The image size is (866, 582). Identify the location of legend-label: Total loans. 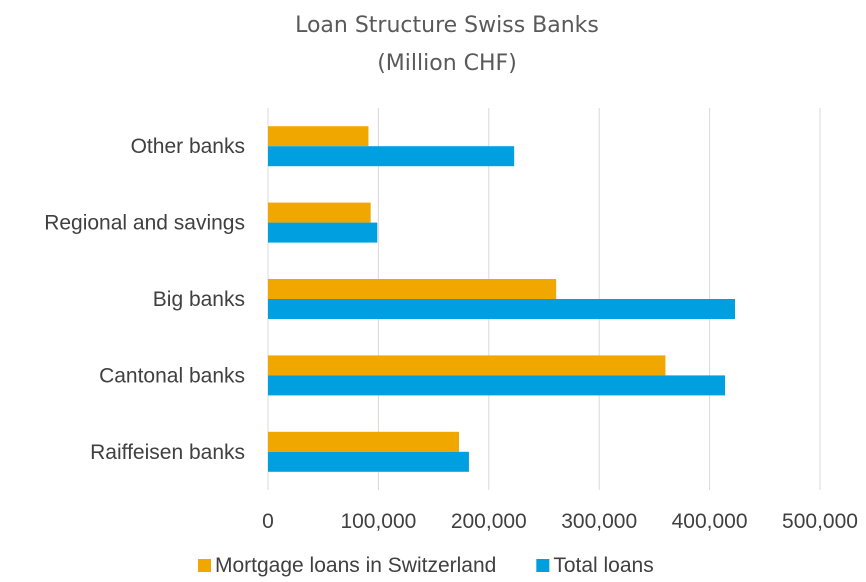
(603, 565).